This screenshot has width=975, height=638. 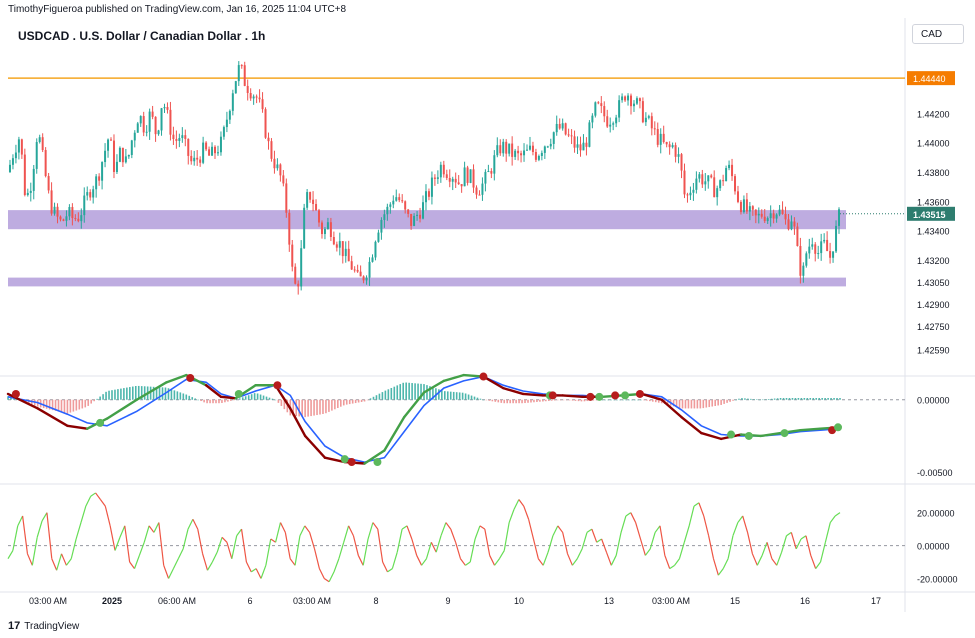 I want to click on macd-tick-label: -0.00500, so click(x=935, y=473).